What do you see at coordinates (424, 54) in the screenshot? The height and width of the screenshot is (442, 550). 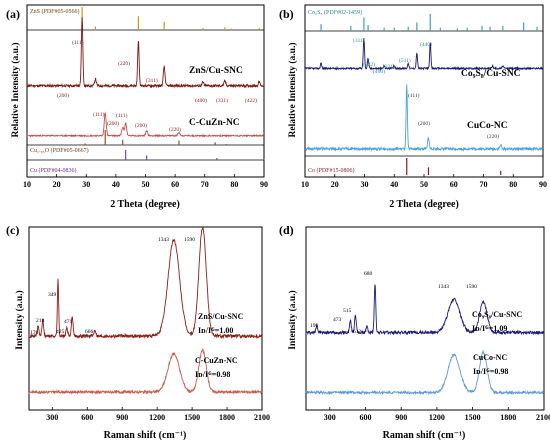 I see `co9s8-cu-snc-pattern` at bounding box center [424, 54].